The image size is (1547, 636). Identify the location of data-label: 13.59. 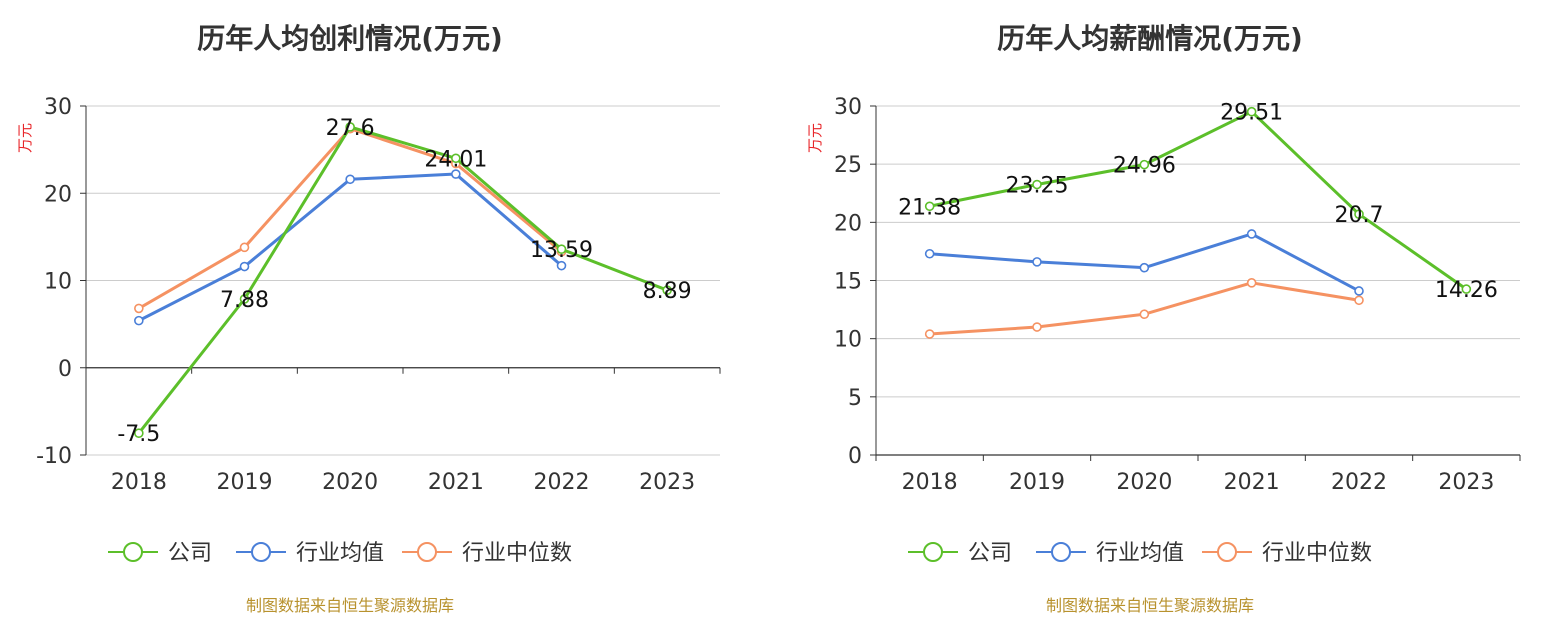
(561, 250).